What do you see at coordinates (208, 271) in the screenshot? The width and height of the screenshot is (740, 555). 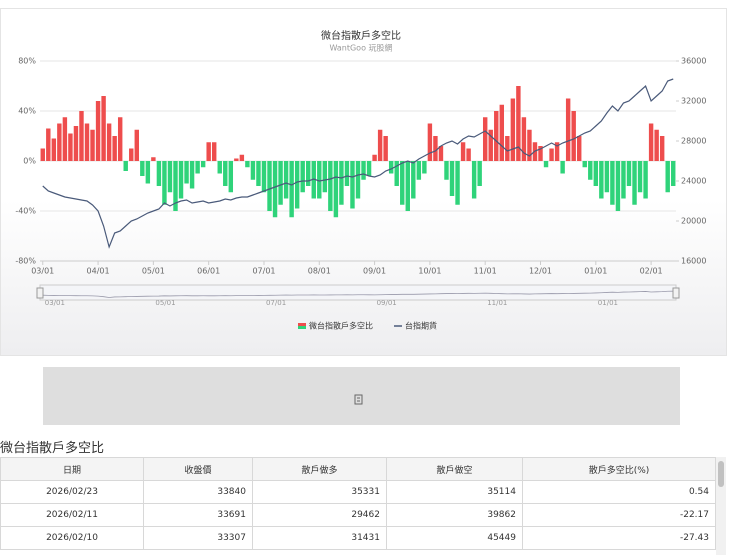 I see `x-tick-label: 06/01` at bounding box center [208, 271].